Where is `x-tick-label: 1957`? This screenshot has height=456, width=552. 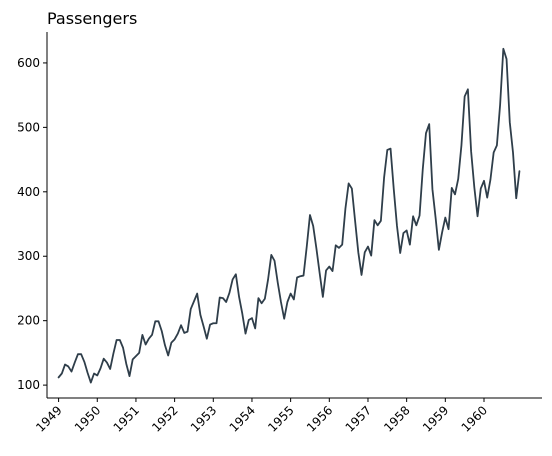 x-tick-label: 1957 is located at coordinates (358, 418).